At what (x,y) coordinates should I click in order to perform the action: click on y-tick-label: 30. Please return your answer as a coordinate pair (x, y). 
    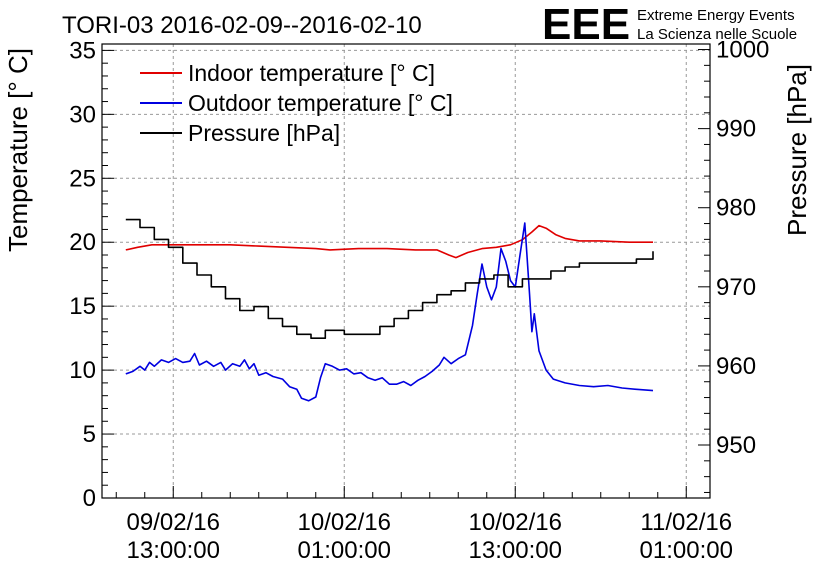
    Looking at the image, I should click on (82, 114).